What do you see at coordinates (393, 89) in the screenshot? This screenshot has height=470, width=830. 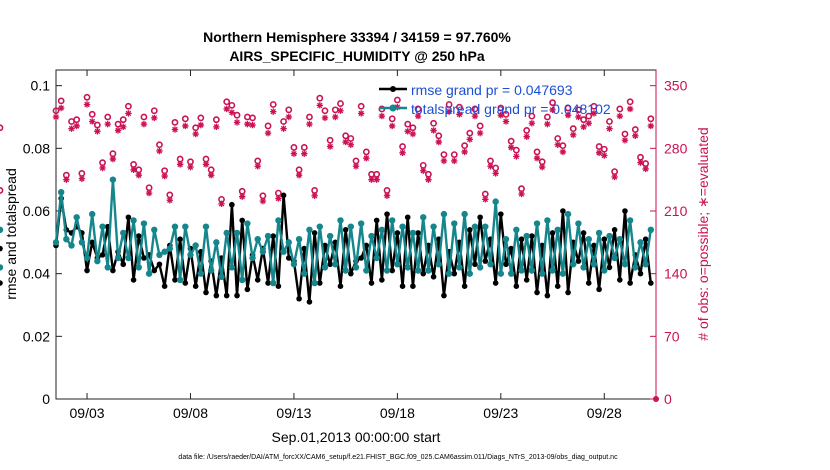 I see `legend-rmse-marker` at bounding box center [393, 89].